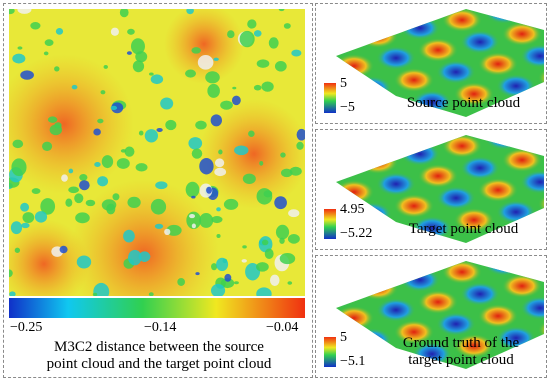  What do you see at coordinates (353, 361) in the screenshot?
I see `colorbar-min: −5.1` at bounding box center [353, 361].